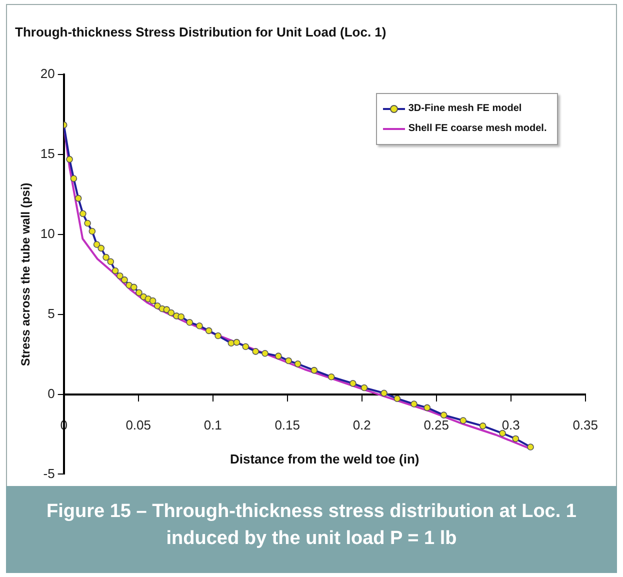 This screenshot has height=577, width=623. I want to click on y-tick-label: 10, so click(47, 234).